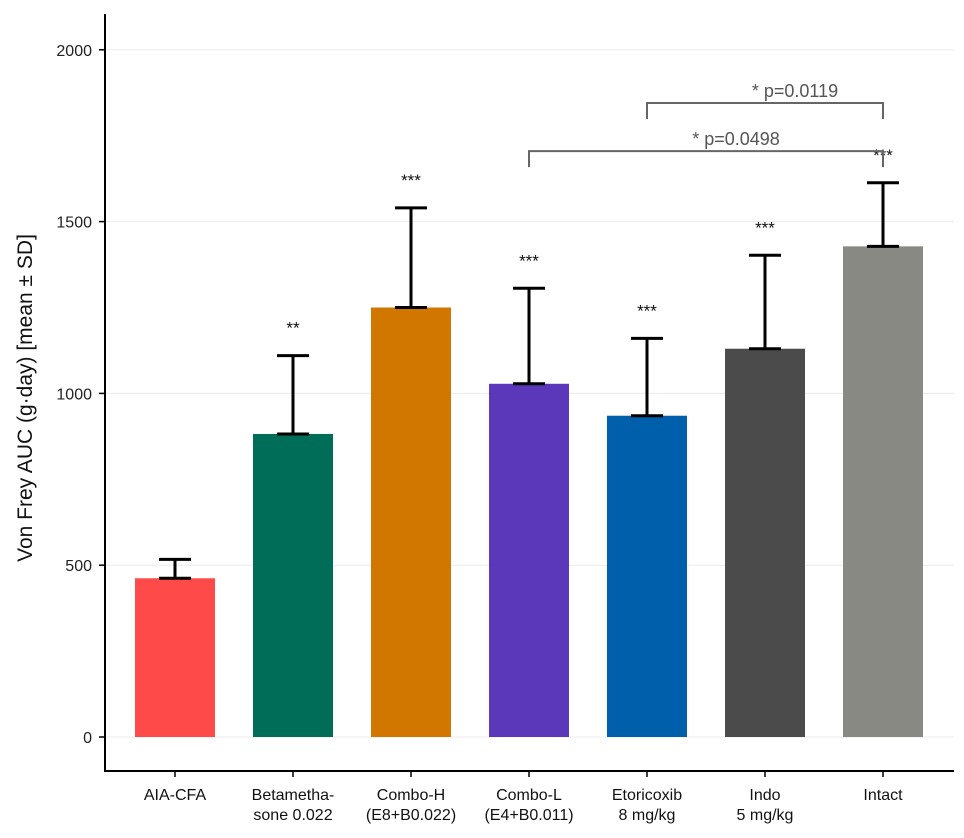 The image size is (964, 838). What do you see at coordinates (87, 738) in the screenshot?
I see `y-tick-label-0: 0` at bounding box center [87, 738].